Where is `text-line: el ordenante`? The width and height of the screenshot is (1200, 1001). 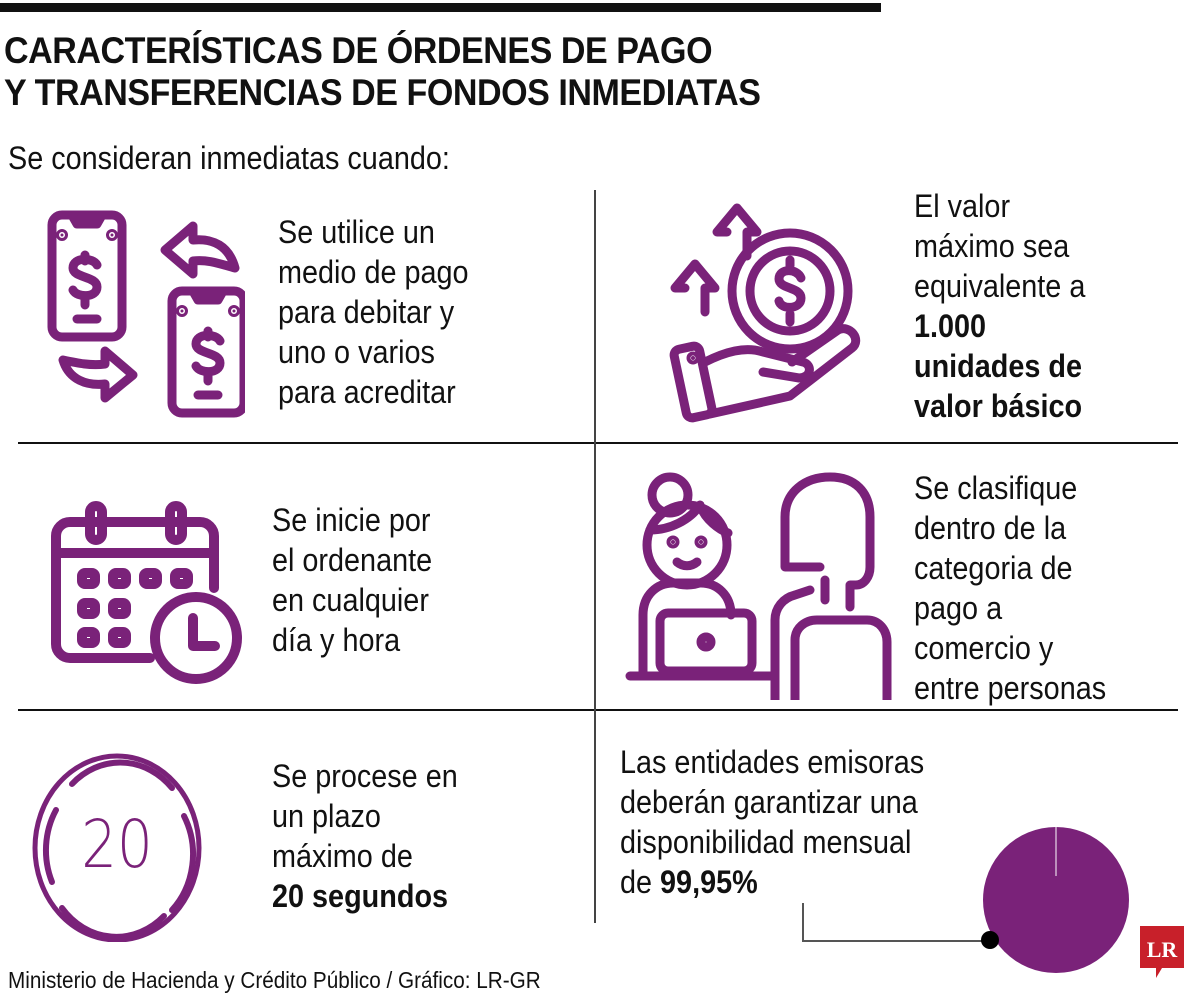
text-line: el ordenante is located at coordinates (352, 560).